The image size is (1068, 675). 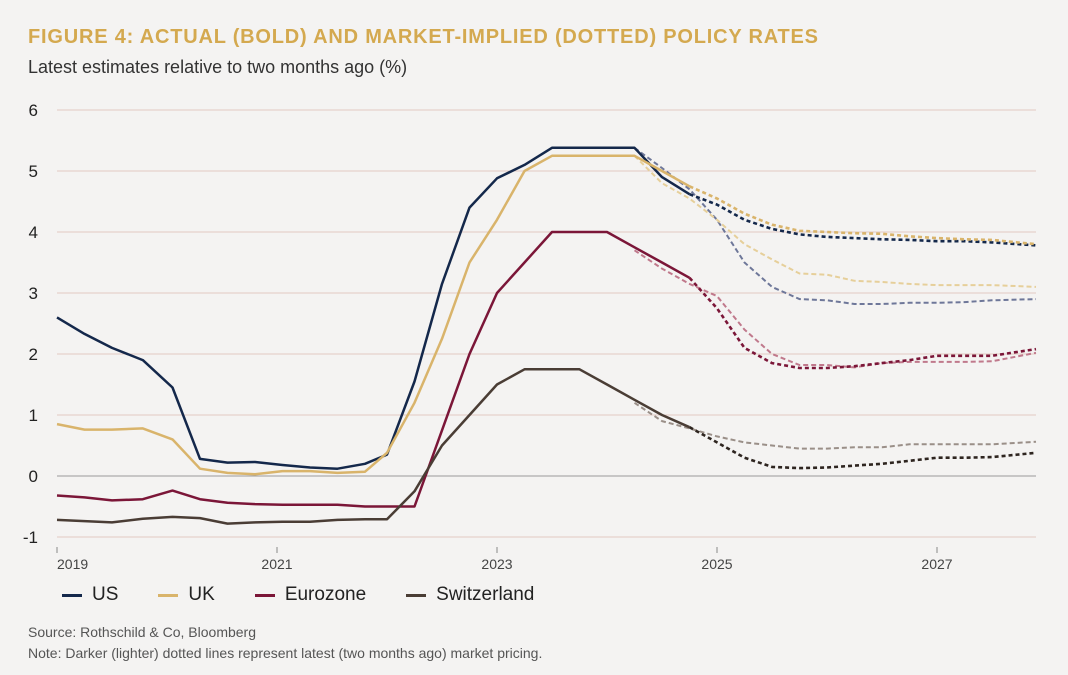 What do you see at coordinates (33, 110) in the screenshot?
I see `y-tick-label: 6` at bounding box center [33, 110].